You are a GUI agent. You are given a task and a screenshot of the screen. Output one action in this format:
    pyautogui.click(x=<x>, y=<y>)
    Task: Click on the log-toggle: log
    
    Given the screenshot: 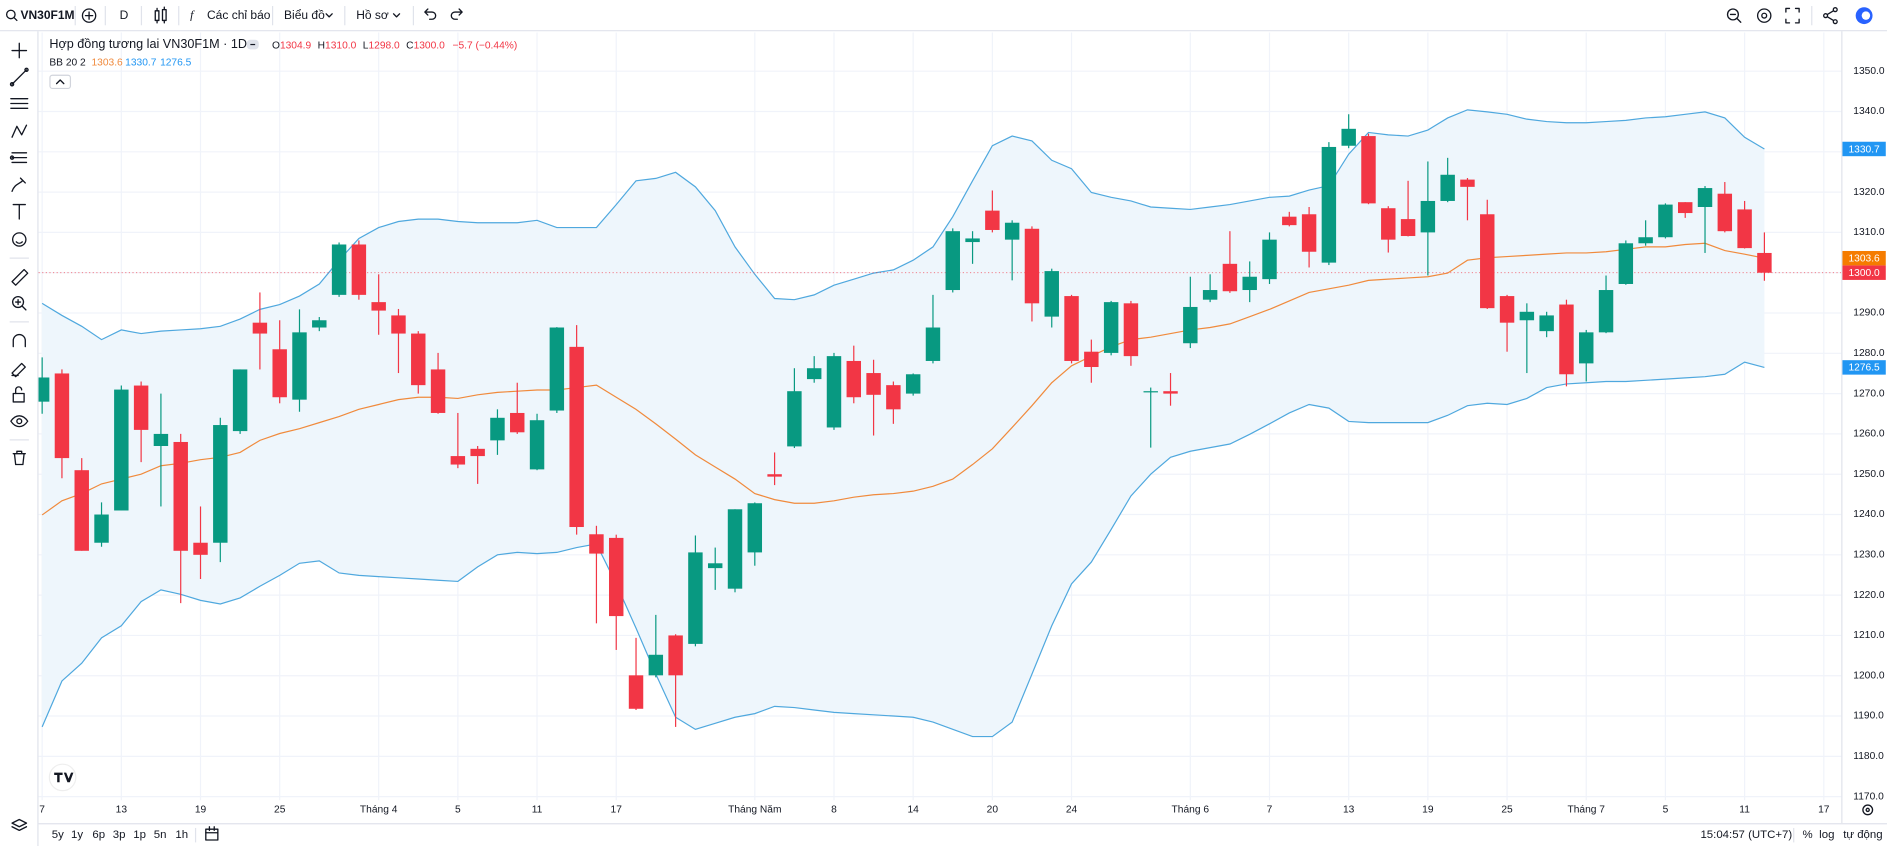 What is the action you would take?
    pyautogui.click(x=1826, y=835)
    